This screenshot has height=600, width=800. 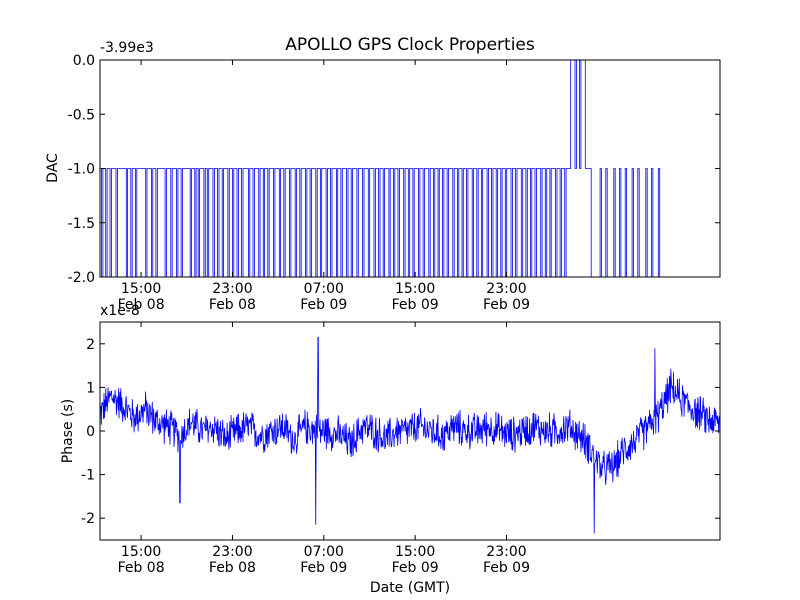 I want to click on y-tick-label: -1.5, so click(x=81, y=224).